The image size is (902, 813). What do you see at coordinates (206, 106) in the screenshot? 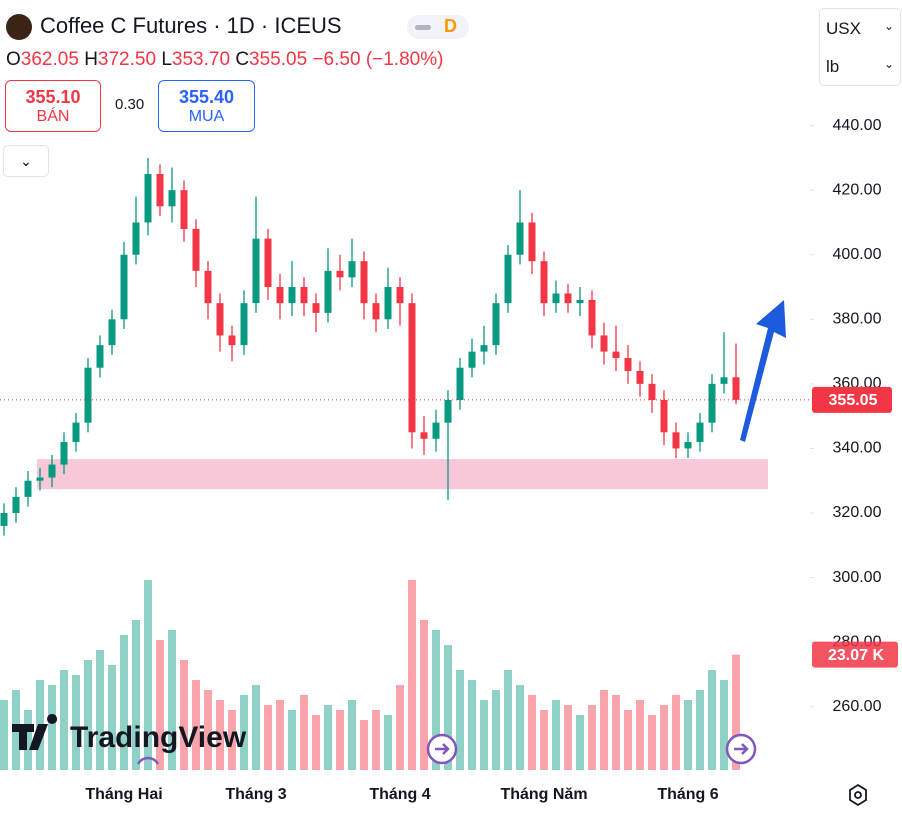
I see `buy-button: 355.40 MUA` at bounding box center [206, 106].